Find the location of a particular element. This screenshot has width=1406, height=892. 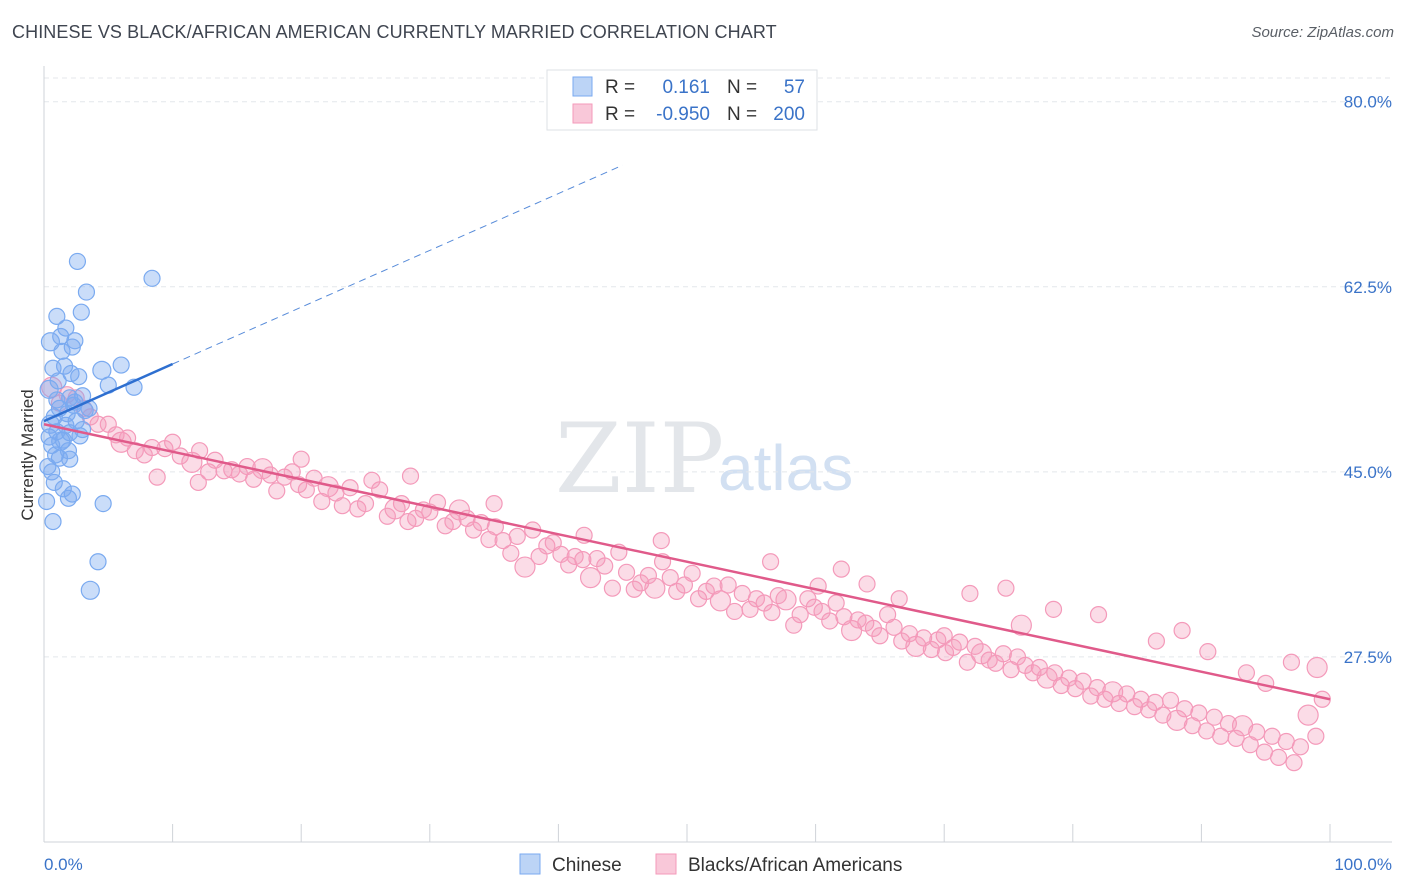

legend-r-value-chinese: 0.161 is located at coordinates (686, 87).